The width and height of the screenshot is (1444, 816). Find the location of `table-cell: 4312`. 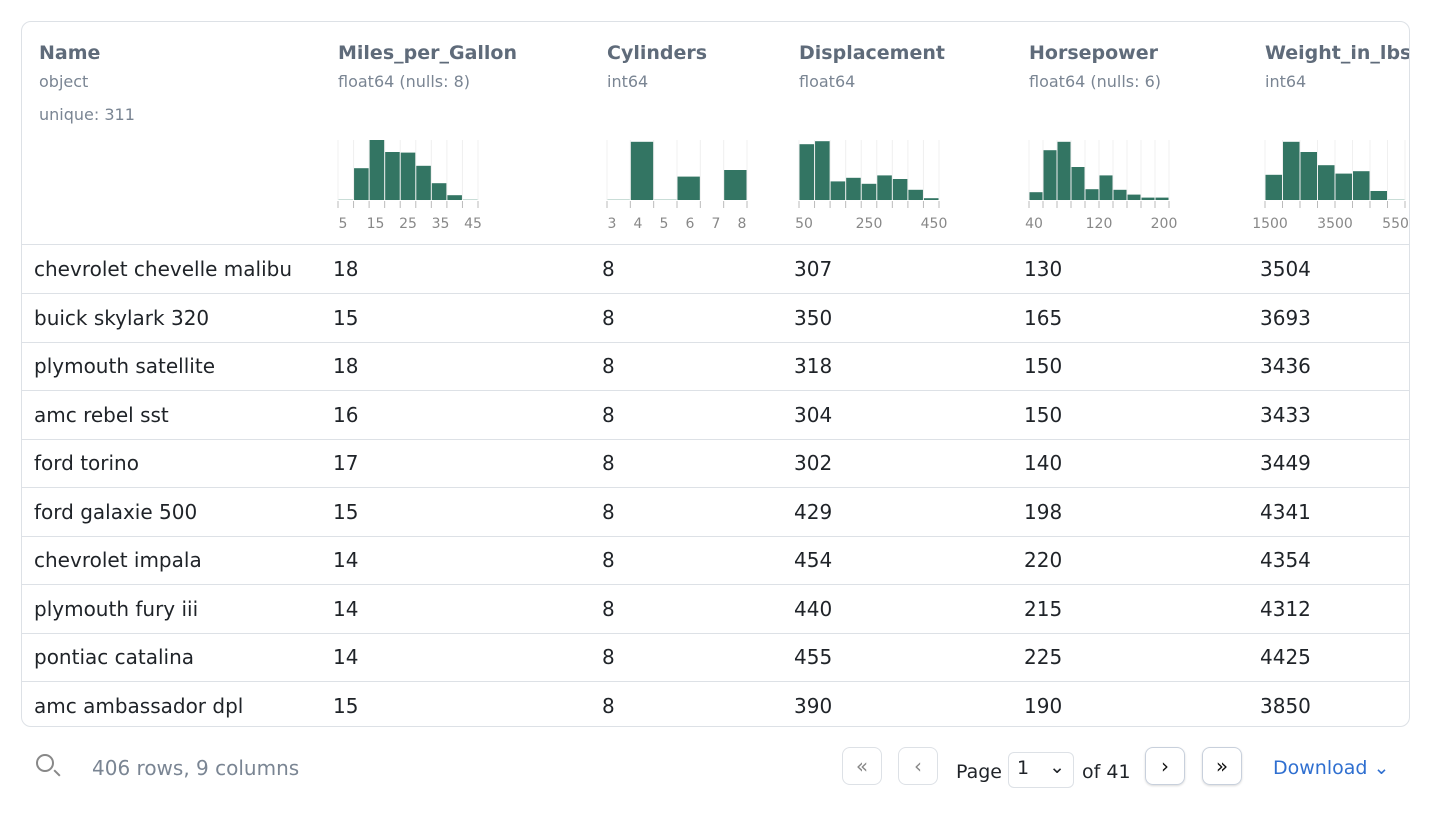

table-cell: 4312 is located at coordinates (1285, 608).